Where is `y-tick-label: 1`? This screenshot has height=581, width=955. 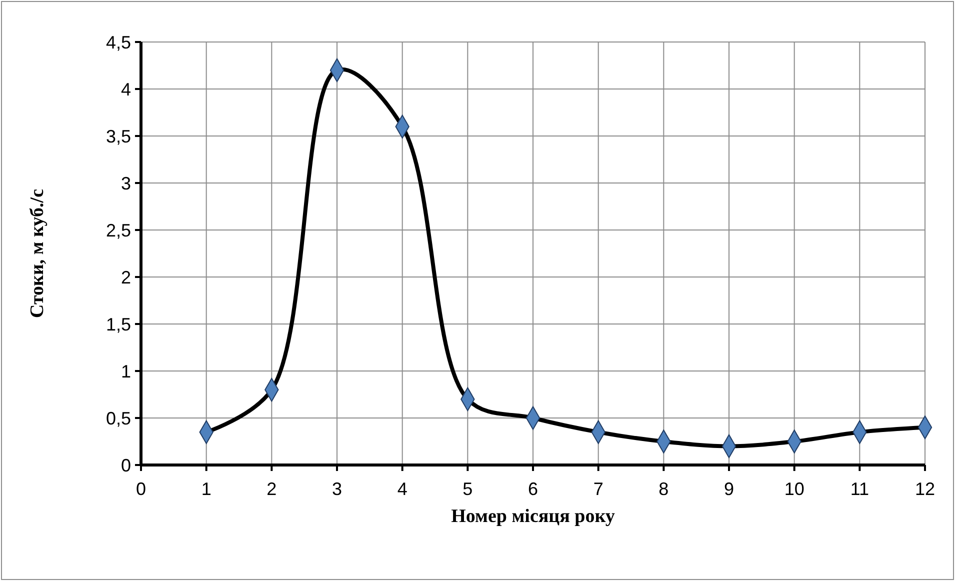 y-tick-label: 1 is located at coordinates (125, 371).